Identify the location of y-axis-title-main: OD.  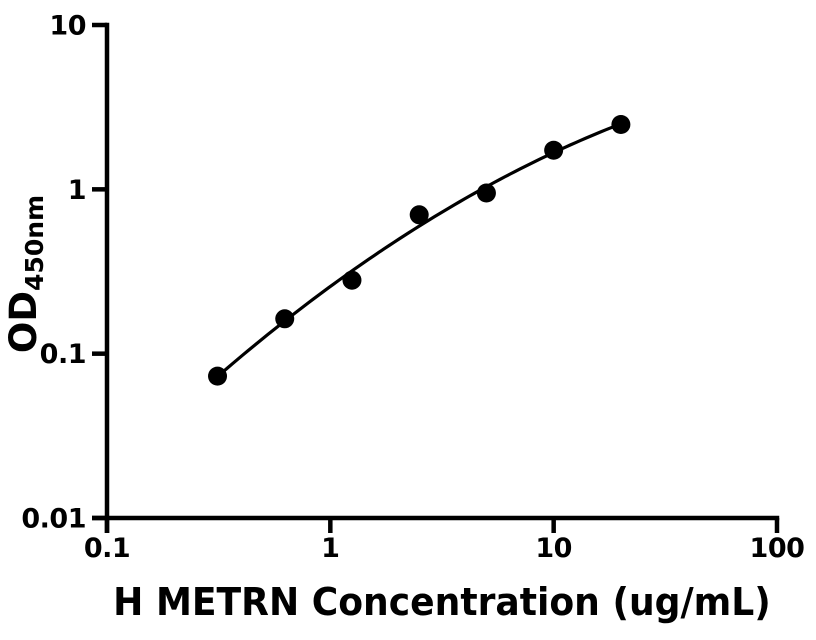
(23, 322).